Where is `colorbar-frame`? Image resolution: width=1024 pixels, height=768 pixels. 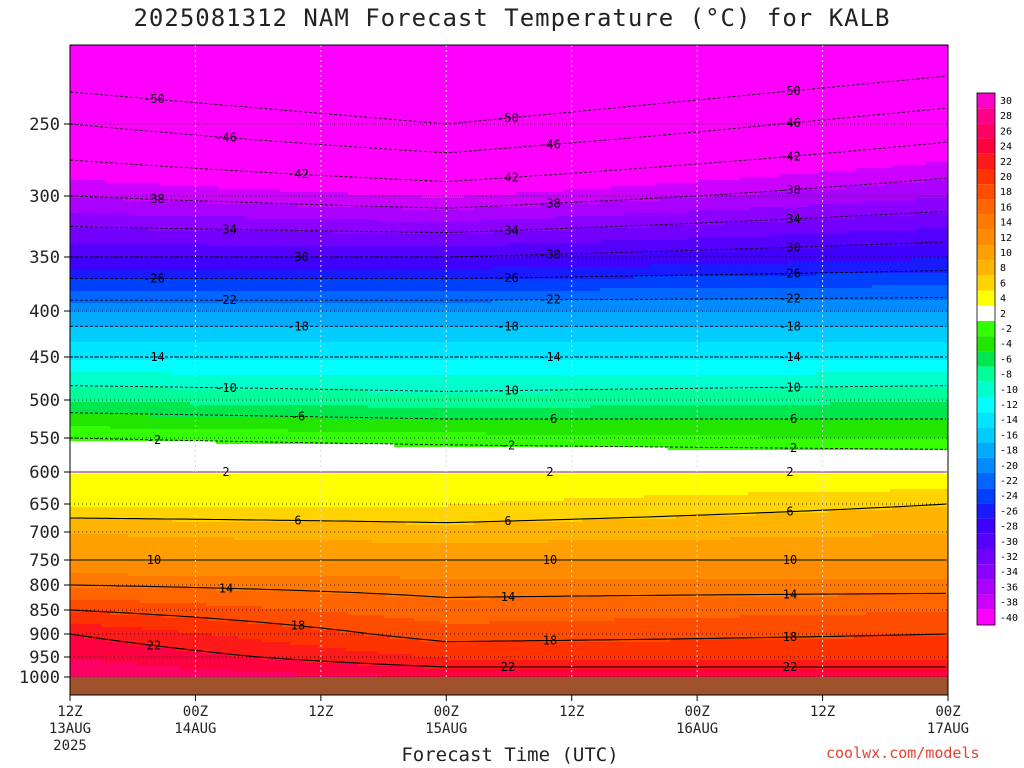
colorbar-frame is located at coordinates (986, 359).